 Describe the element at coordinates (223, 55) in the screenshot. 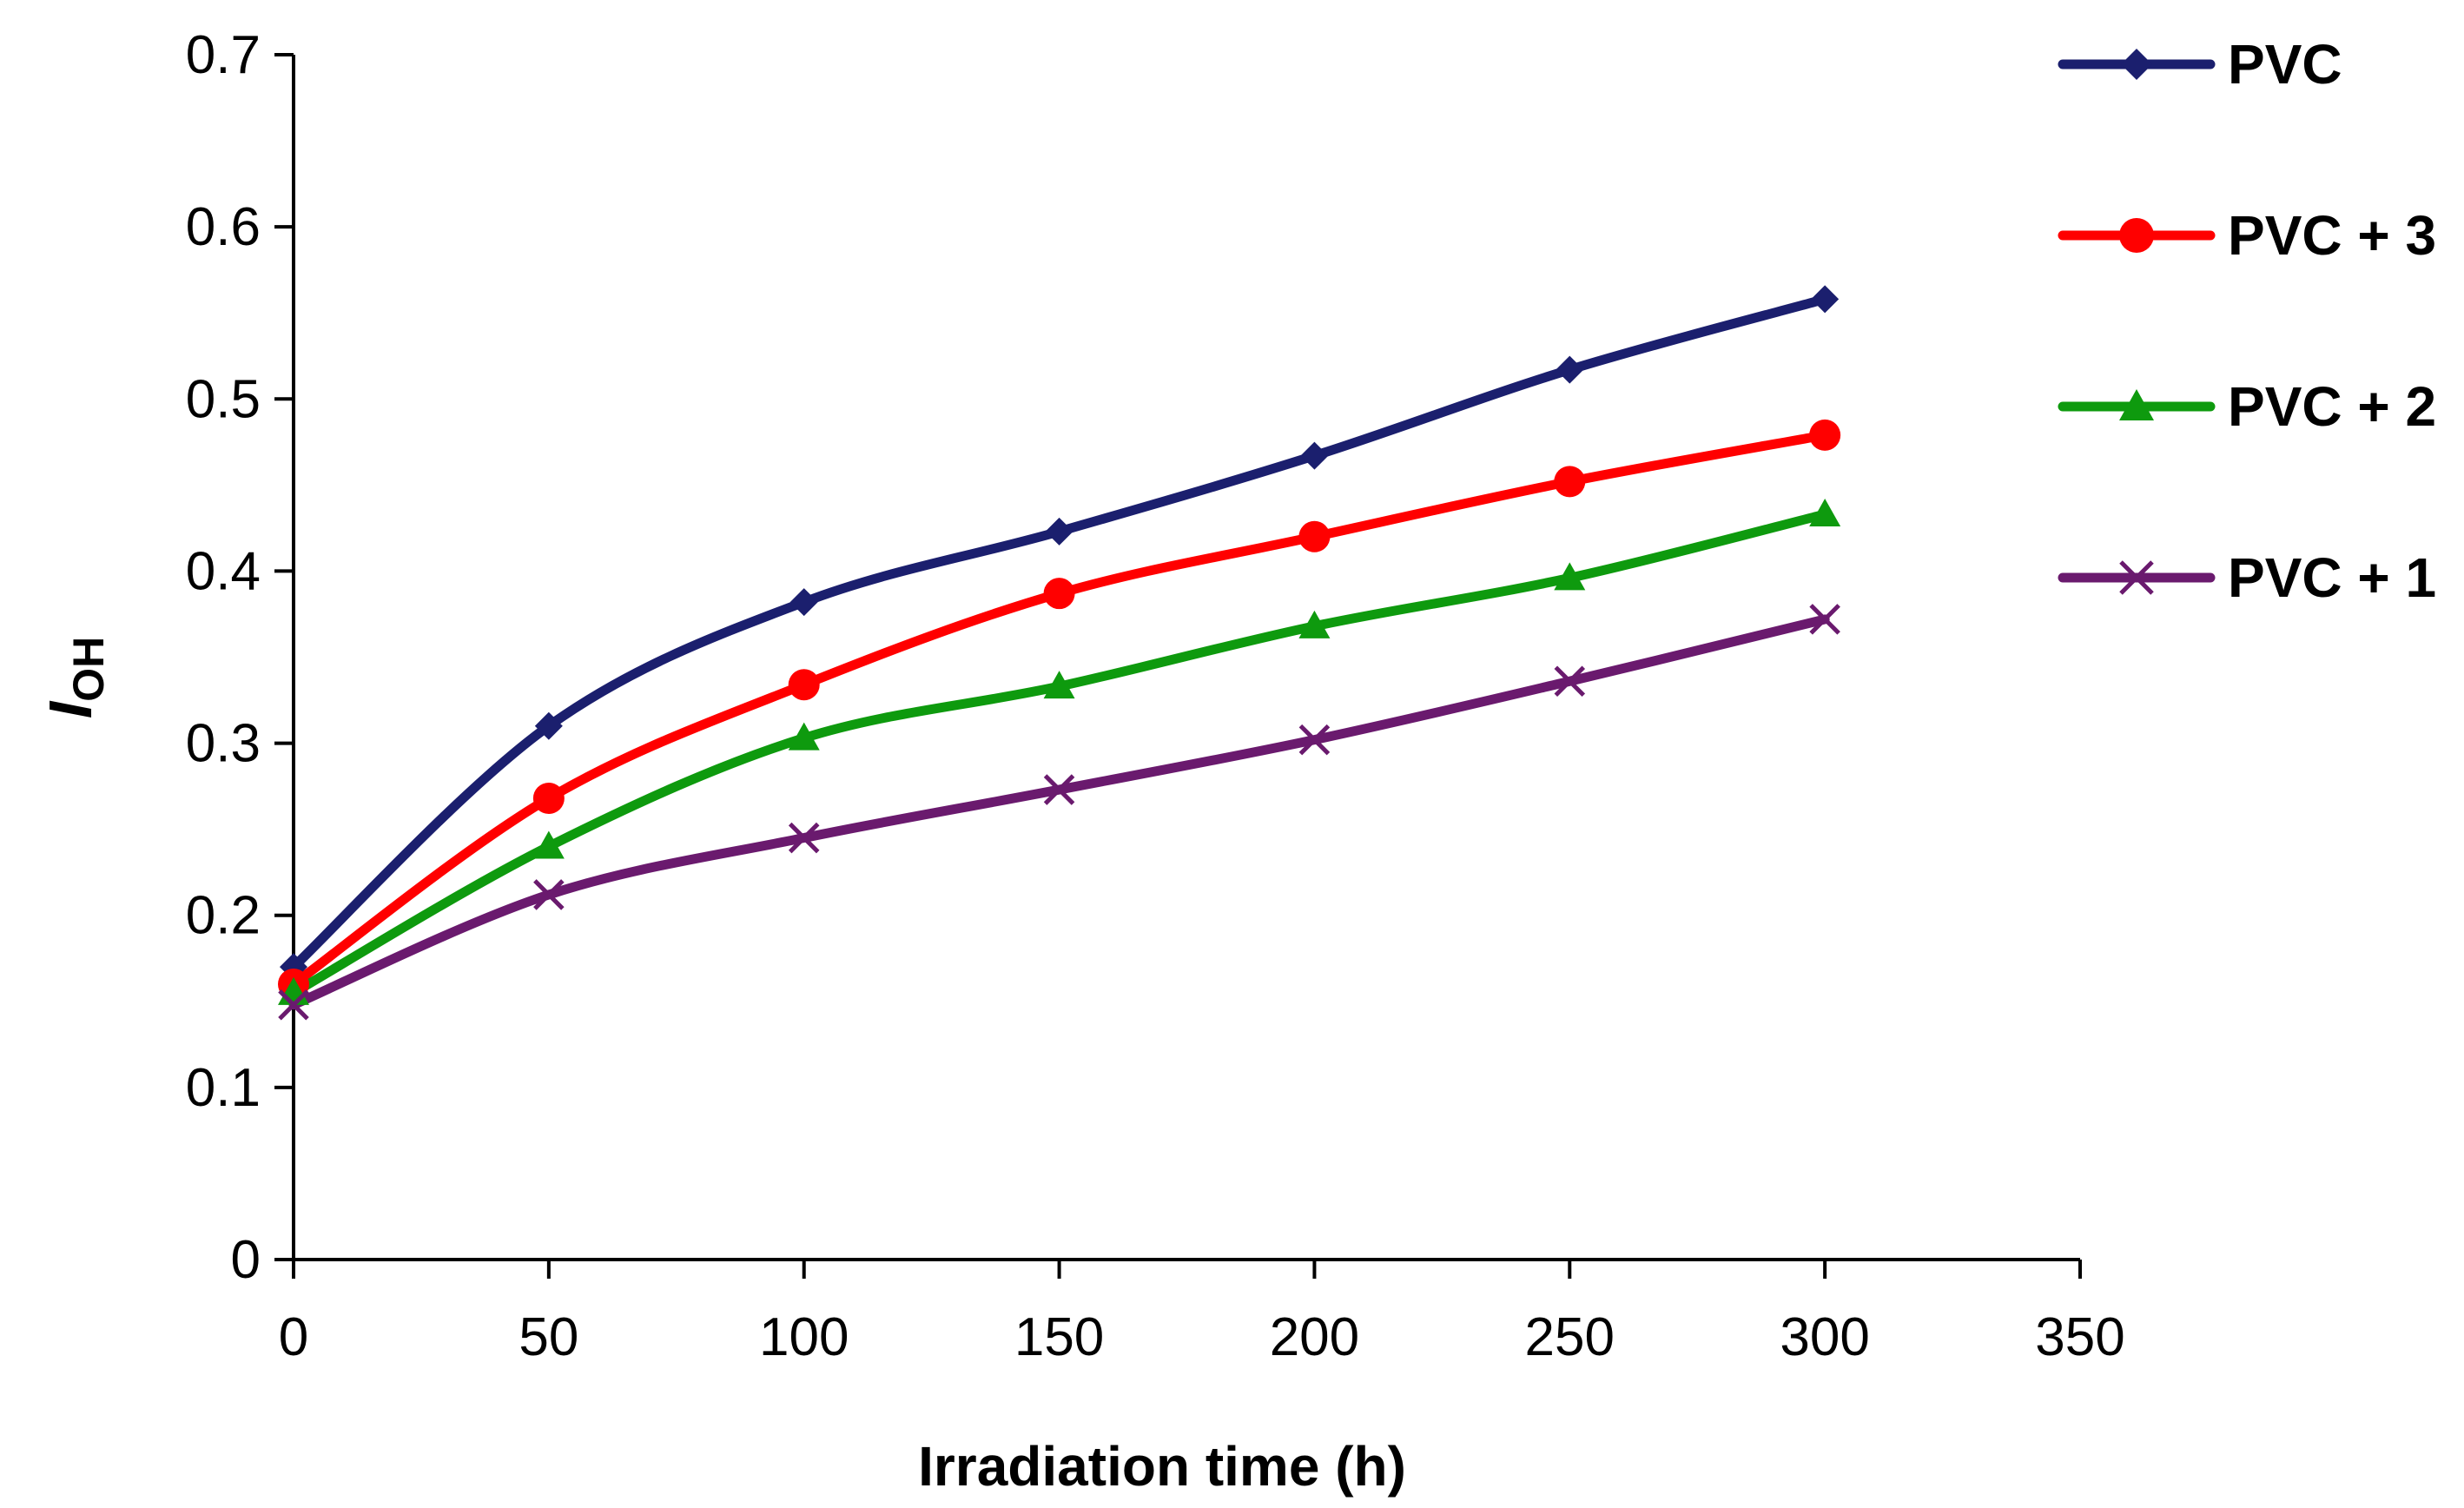

I see `y-tick-label: 0.7` at that location.